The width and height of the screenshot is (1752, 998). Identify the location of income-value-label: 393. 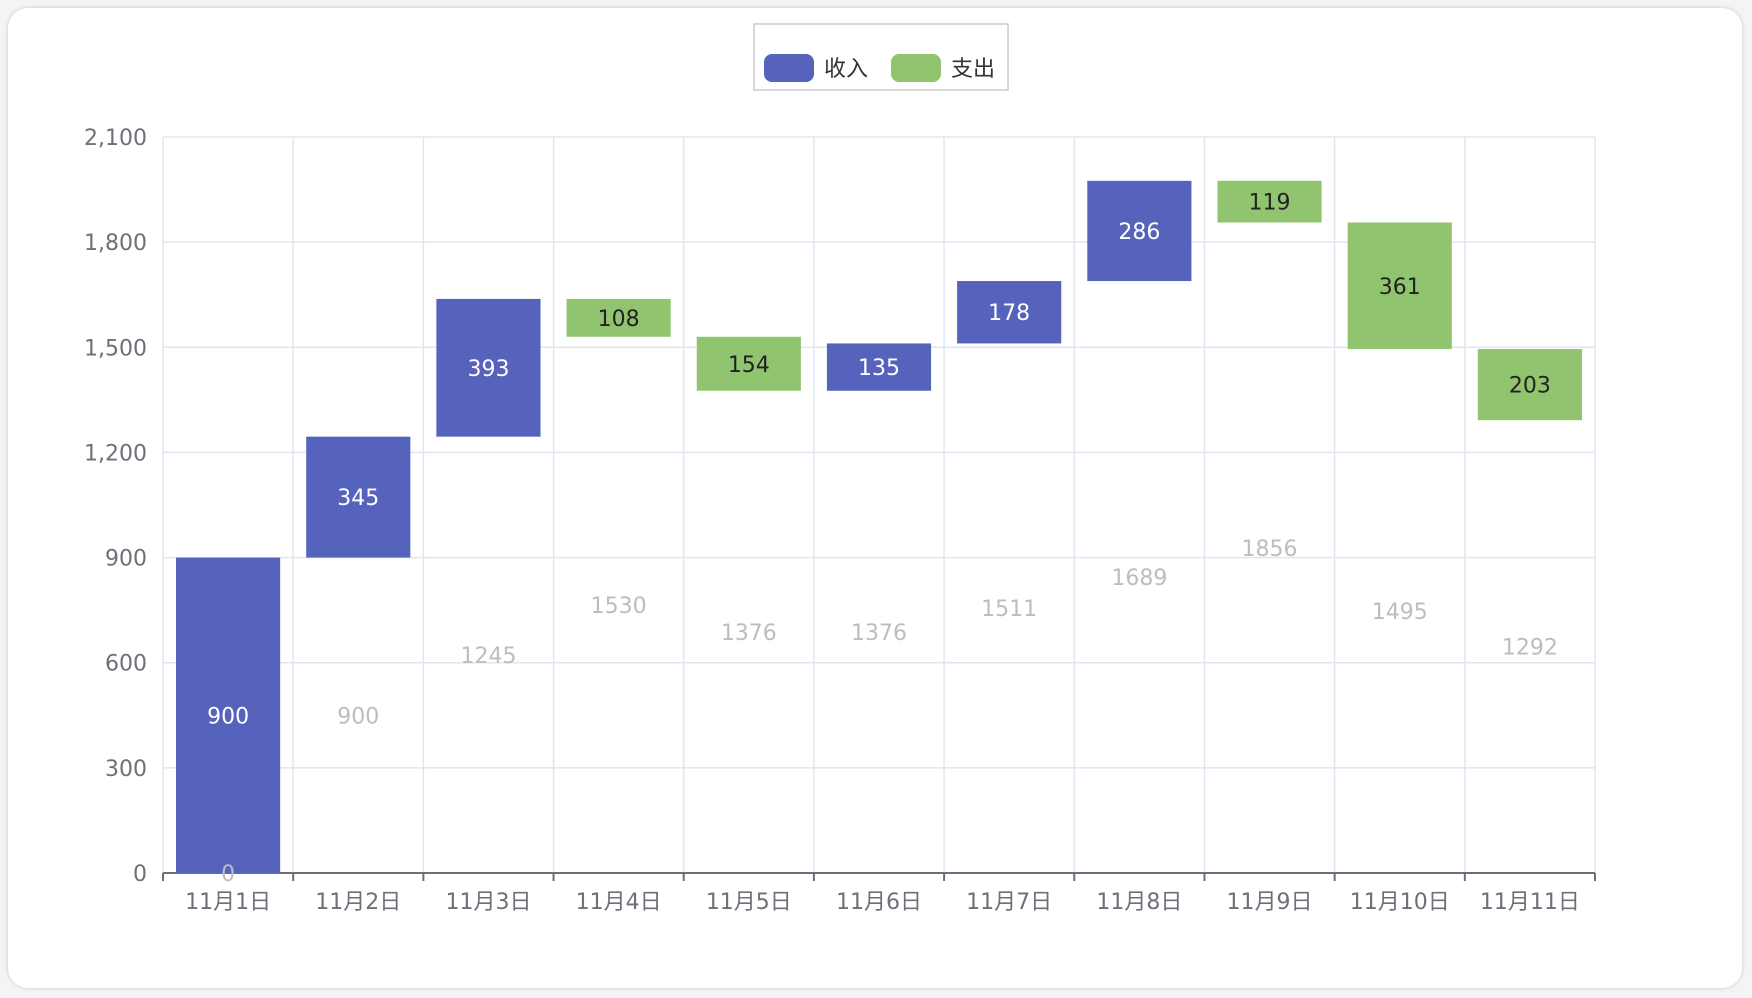
(488, 369).